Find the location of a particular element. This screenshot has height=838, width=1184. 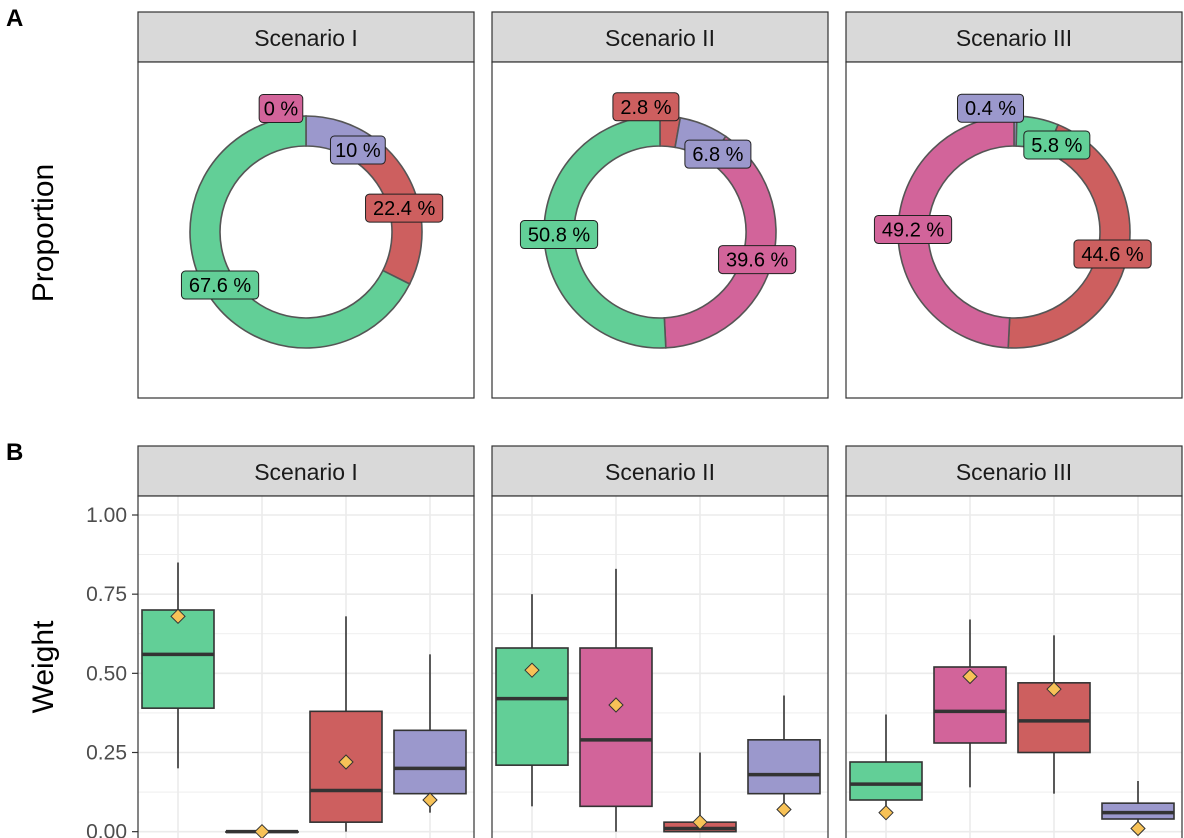

facet-title: Scenario III is located at coordinates (1014, 38).